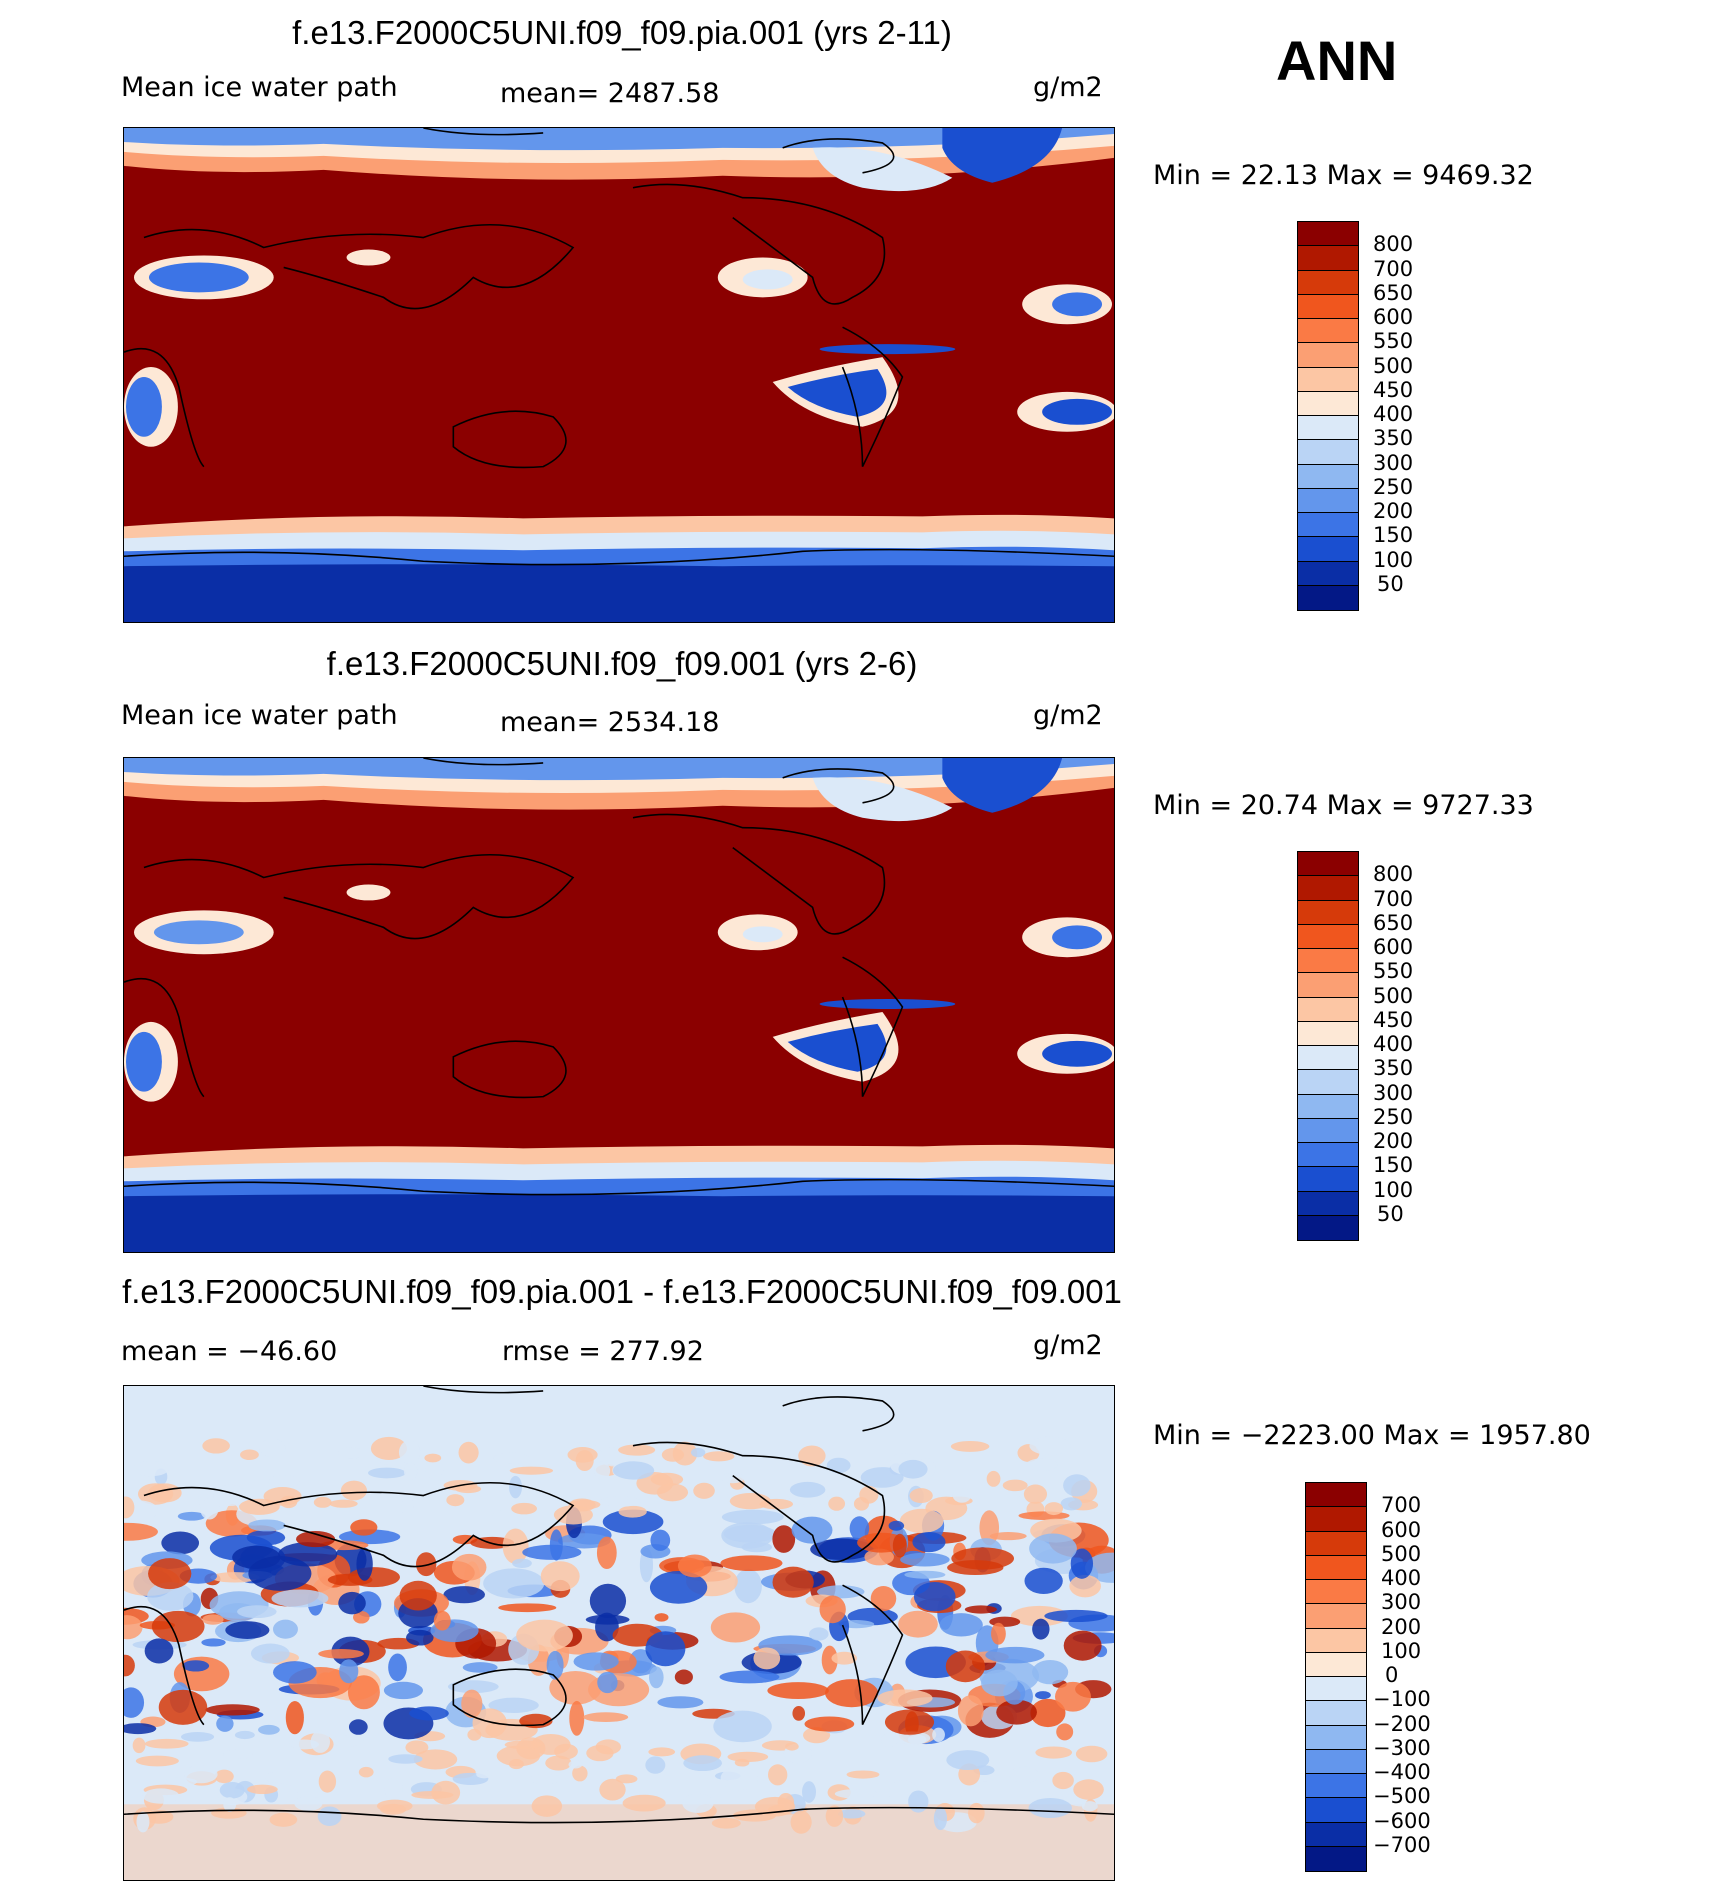 This screenshot has height=1886, width=1710. I want to click on panel-3-colorbar, so click(1336, 1677).